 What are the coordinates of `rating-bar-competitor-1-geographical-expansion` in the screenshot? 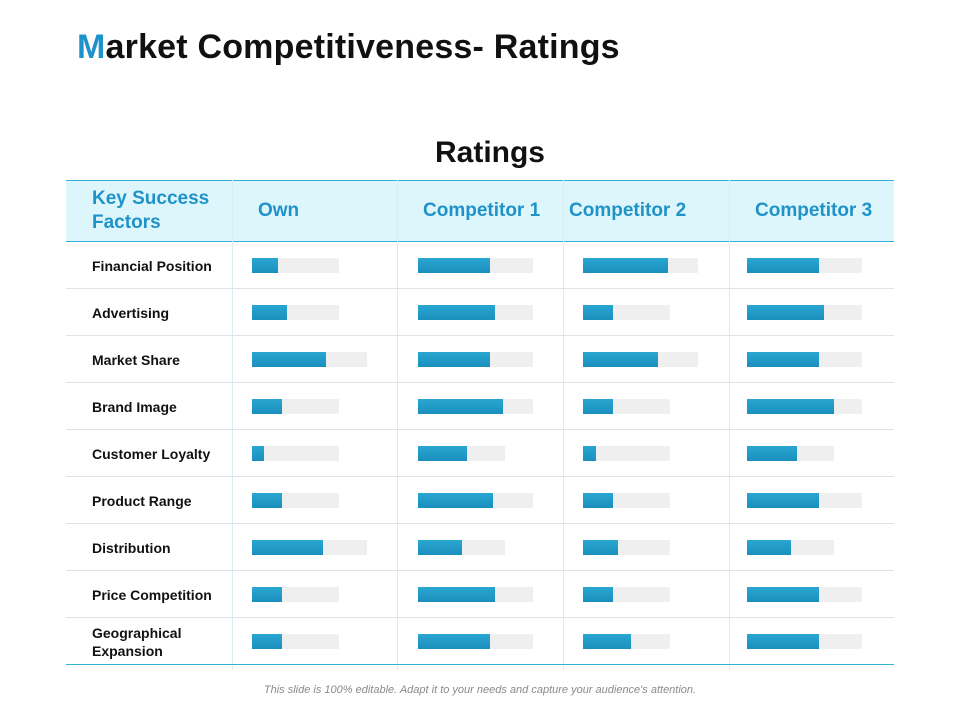 It's located at (454, 641).